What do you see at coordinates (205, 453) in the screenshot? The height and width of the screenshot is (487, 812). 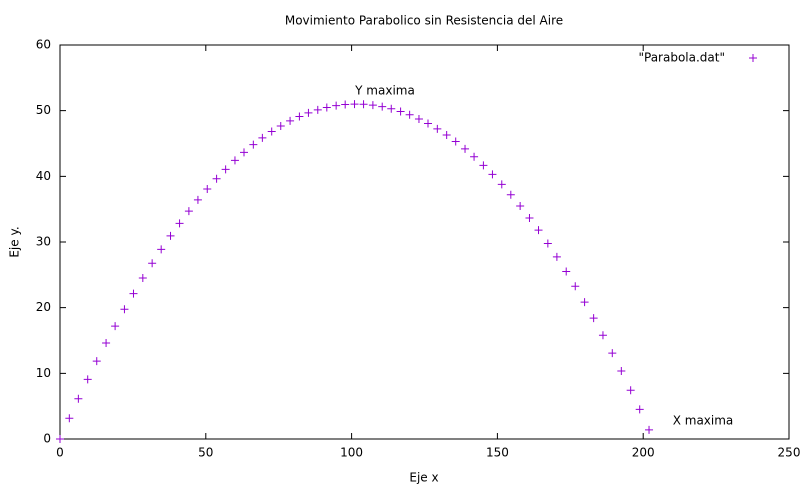 I see `x-tick-label: 50` at bounding box center [205, 453].